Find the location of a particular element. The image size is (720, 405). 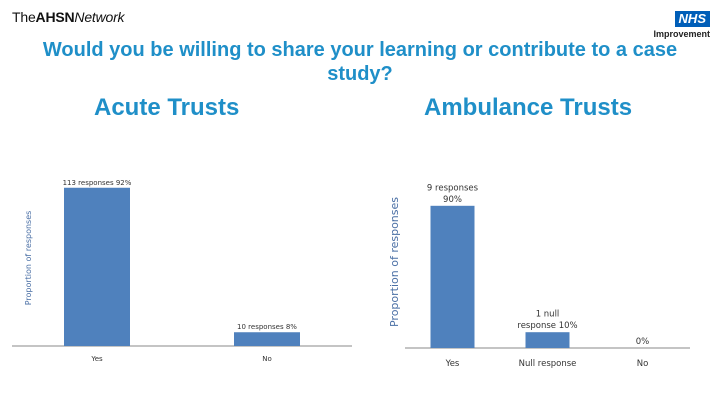

data-label-ambulance-1-line1: response 10% is located at coordinates (547, 326).